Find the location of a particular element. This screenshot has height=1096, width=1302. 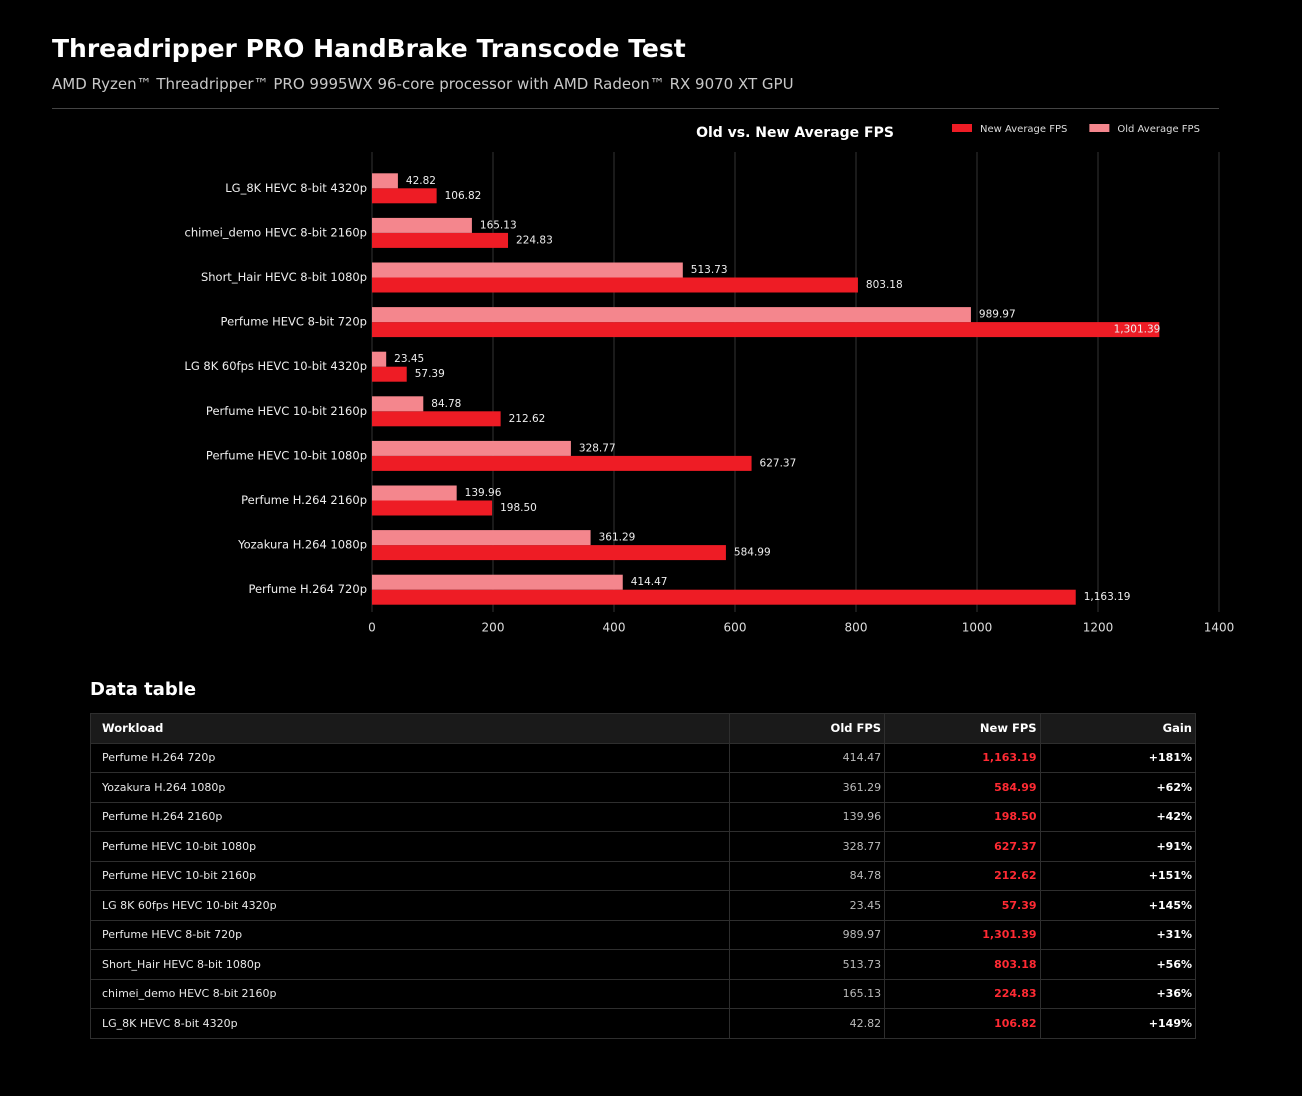

value-label: 106.82 is located at coordinates (463, 196).